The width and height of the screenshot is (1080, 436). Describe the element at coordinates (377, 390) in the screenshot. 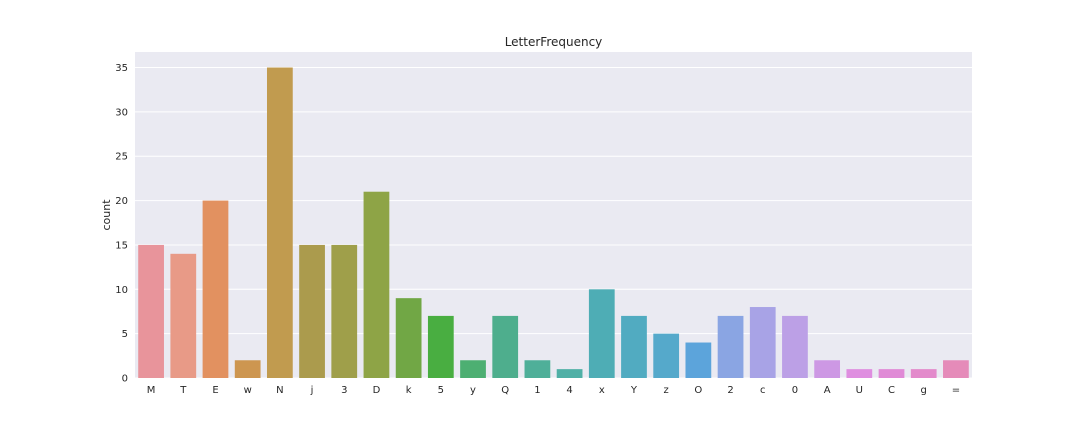

I see `x-tick-label: D` at that location.